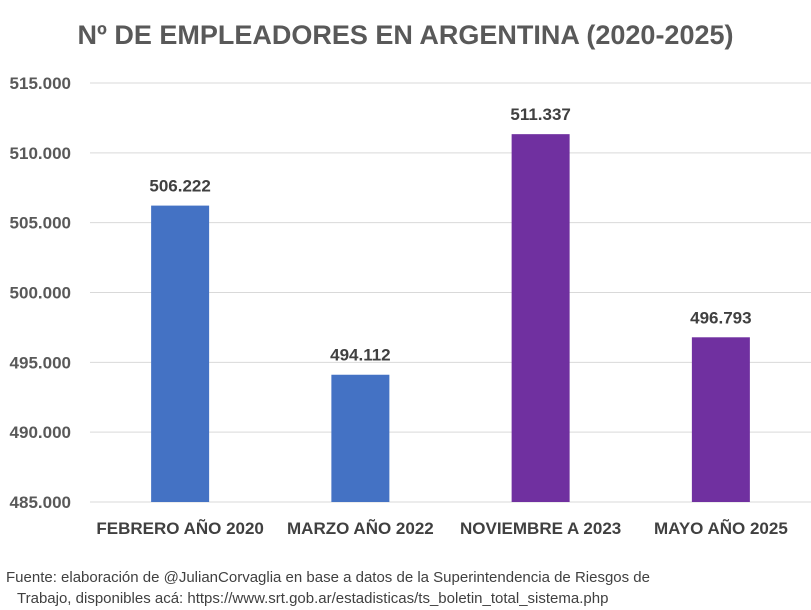  What do you see at coordinates (40, 223) in the screenshot?
I see `y-tick-label: 505.000` at bounding box center [40, 223].